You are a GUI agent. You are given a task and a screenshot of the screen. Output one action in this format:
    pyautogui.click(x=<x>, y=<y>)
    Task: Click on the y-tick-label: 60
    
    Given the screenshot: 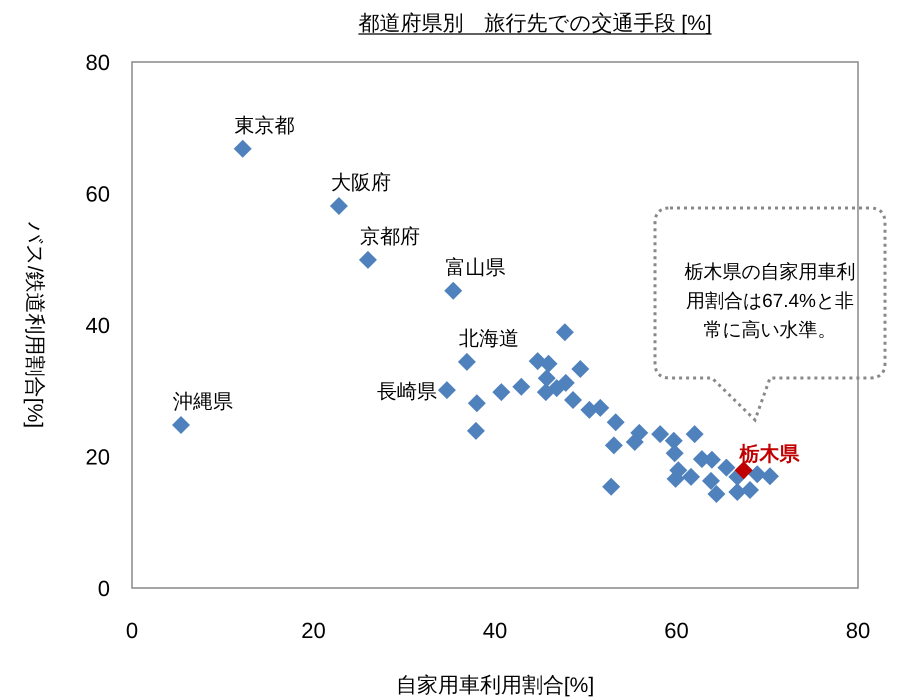 What is the action you would take?
    pyautogui.click(x=98, y=194)
    